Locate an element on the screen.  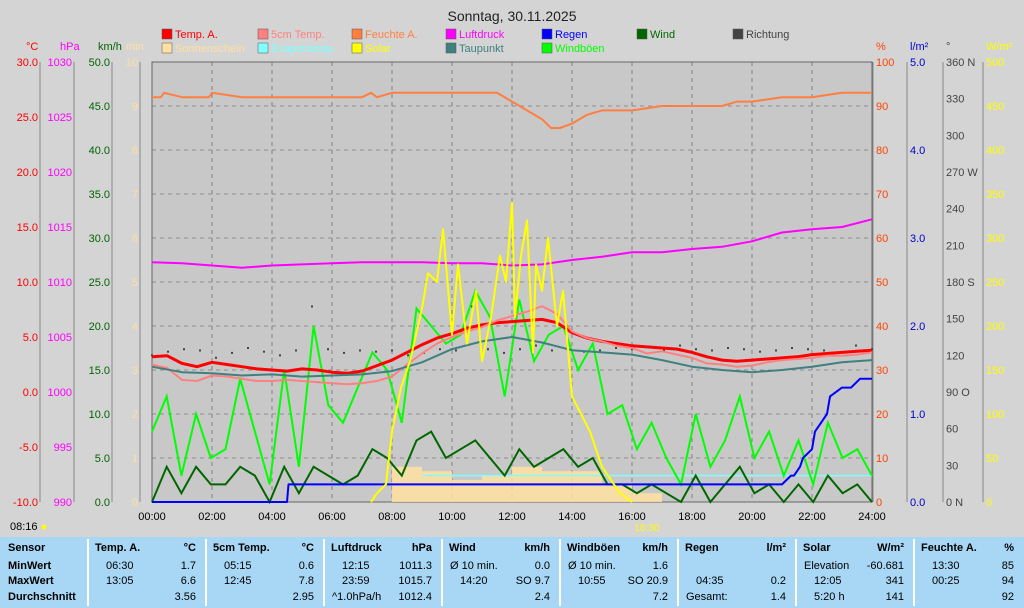
x-tick-label: 04:00 is located at coordinates (272, 517).